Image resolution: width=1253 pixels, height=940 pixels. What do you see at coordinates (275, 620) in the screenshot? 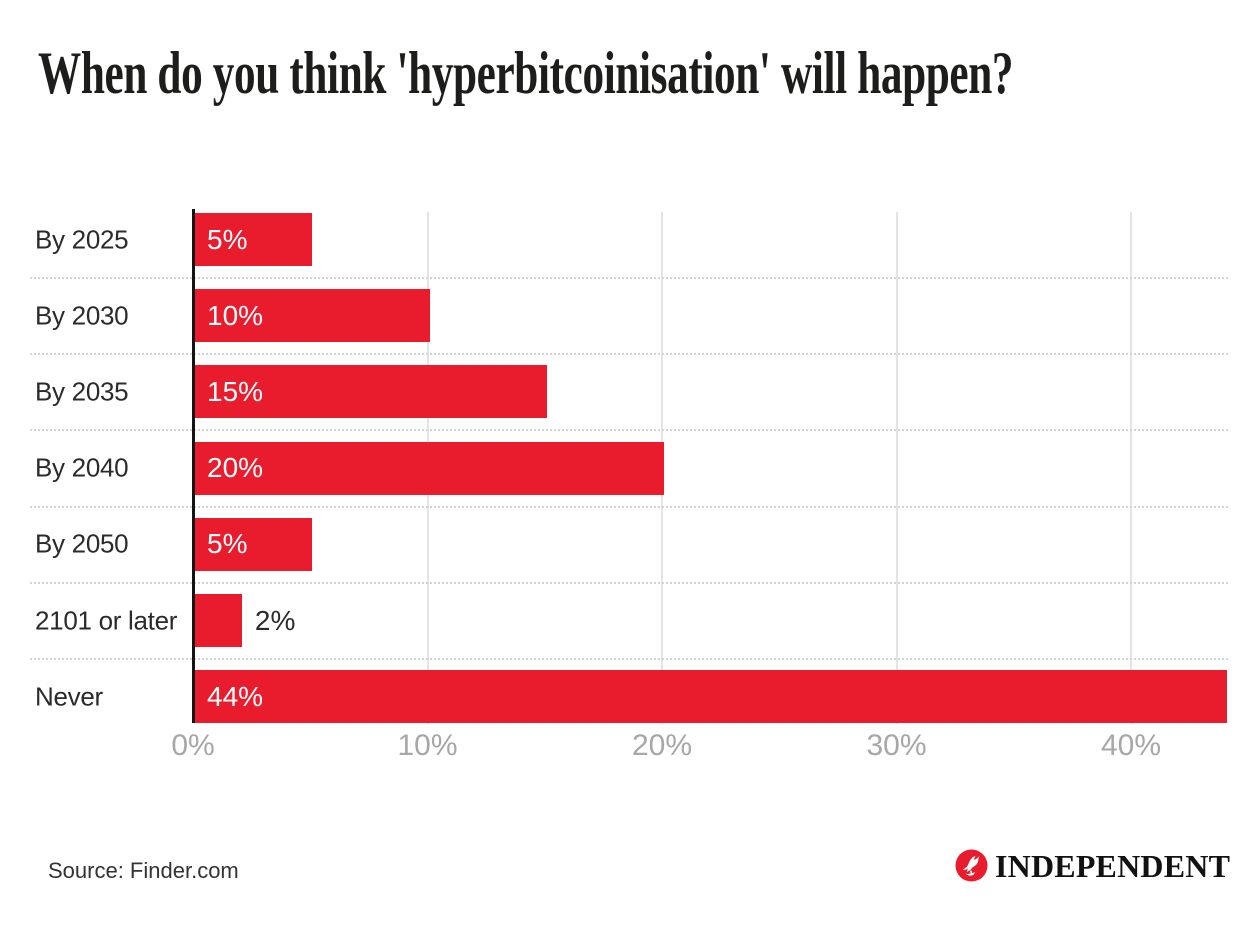
I see `bar-value-label: 2%` at bounding box center [275, 620].